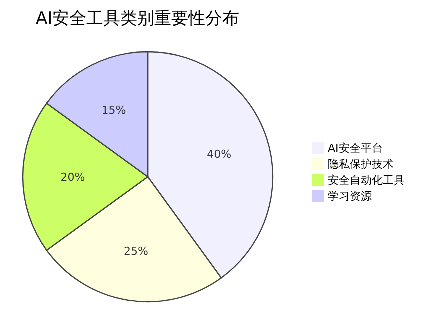  Describe the element at coordinates (138, 19) in the screenshot. I see `chart-title: AI安全工具类别重要性分布` at that location.